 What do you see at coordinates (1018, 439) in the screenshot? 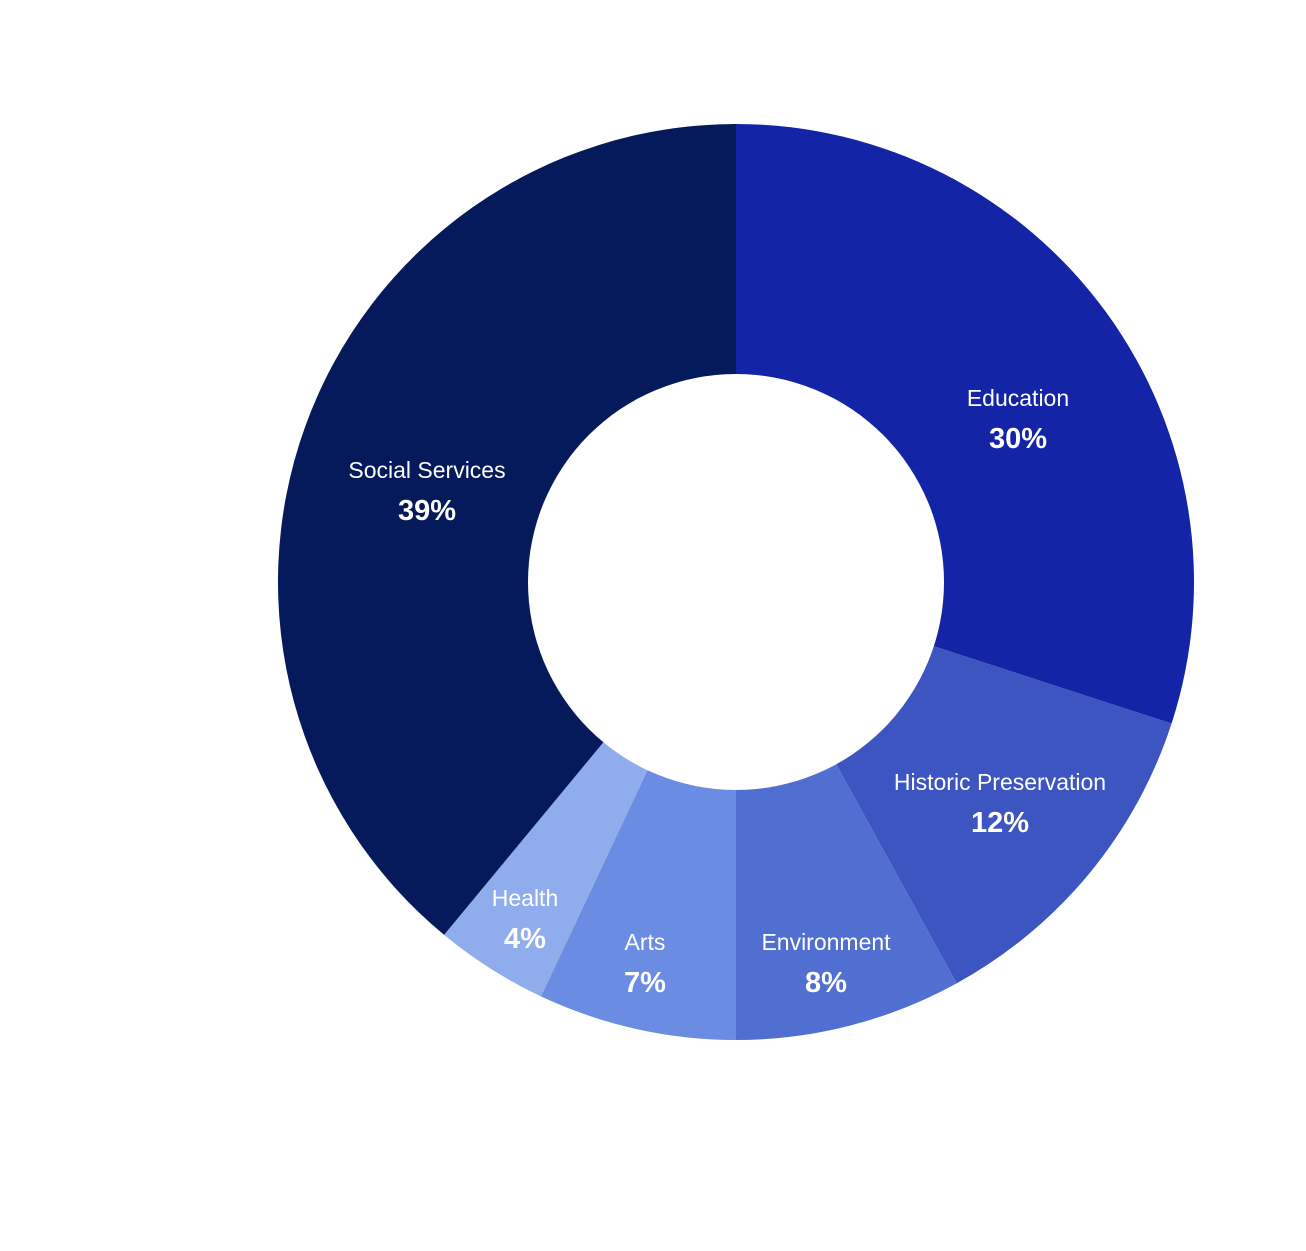
I see `slice-value-label: 30%` at bounding box center [1018, 439].